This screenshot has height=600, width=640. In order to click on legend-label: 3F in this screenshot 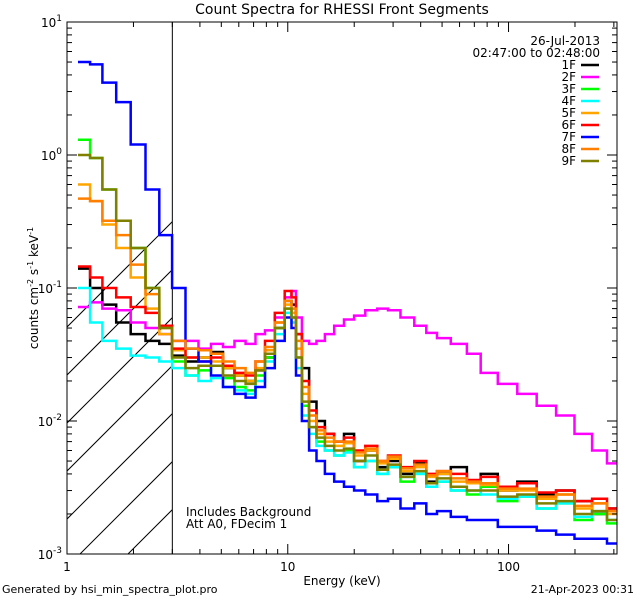, I will do `click(568, 89)`.